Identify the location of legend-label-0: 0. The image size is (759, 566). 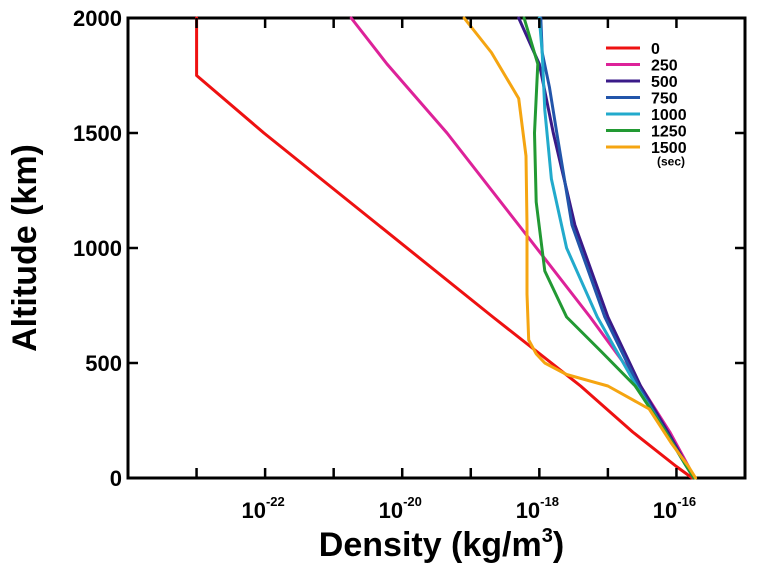
(655, 49).